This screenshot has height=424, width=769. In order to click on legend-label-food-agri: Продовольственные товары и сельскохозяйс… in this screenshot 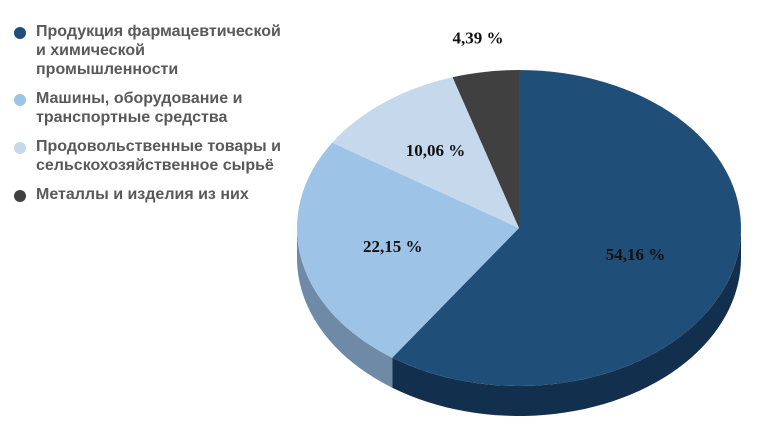, I will do `click(158, 156)`.